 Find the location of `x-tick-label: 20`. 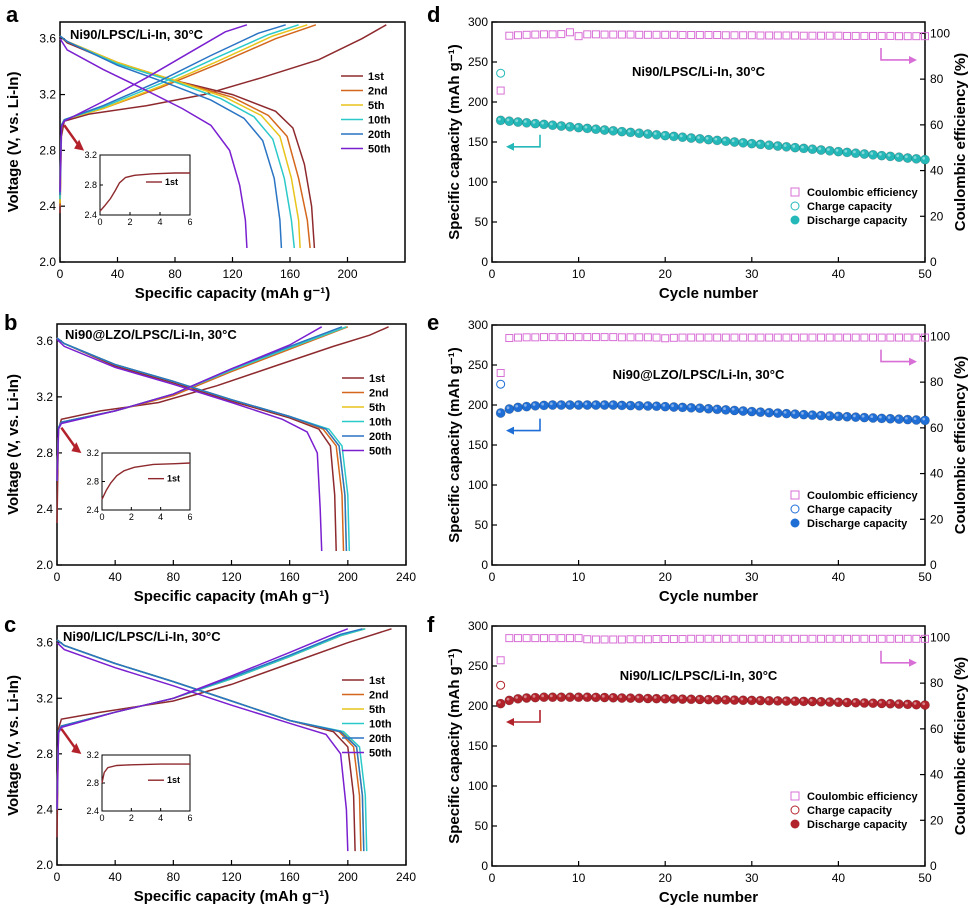

x-tick-label: 20 is located at coordinates (666, 274).